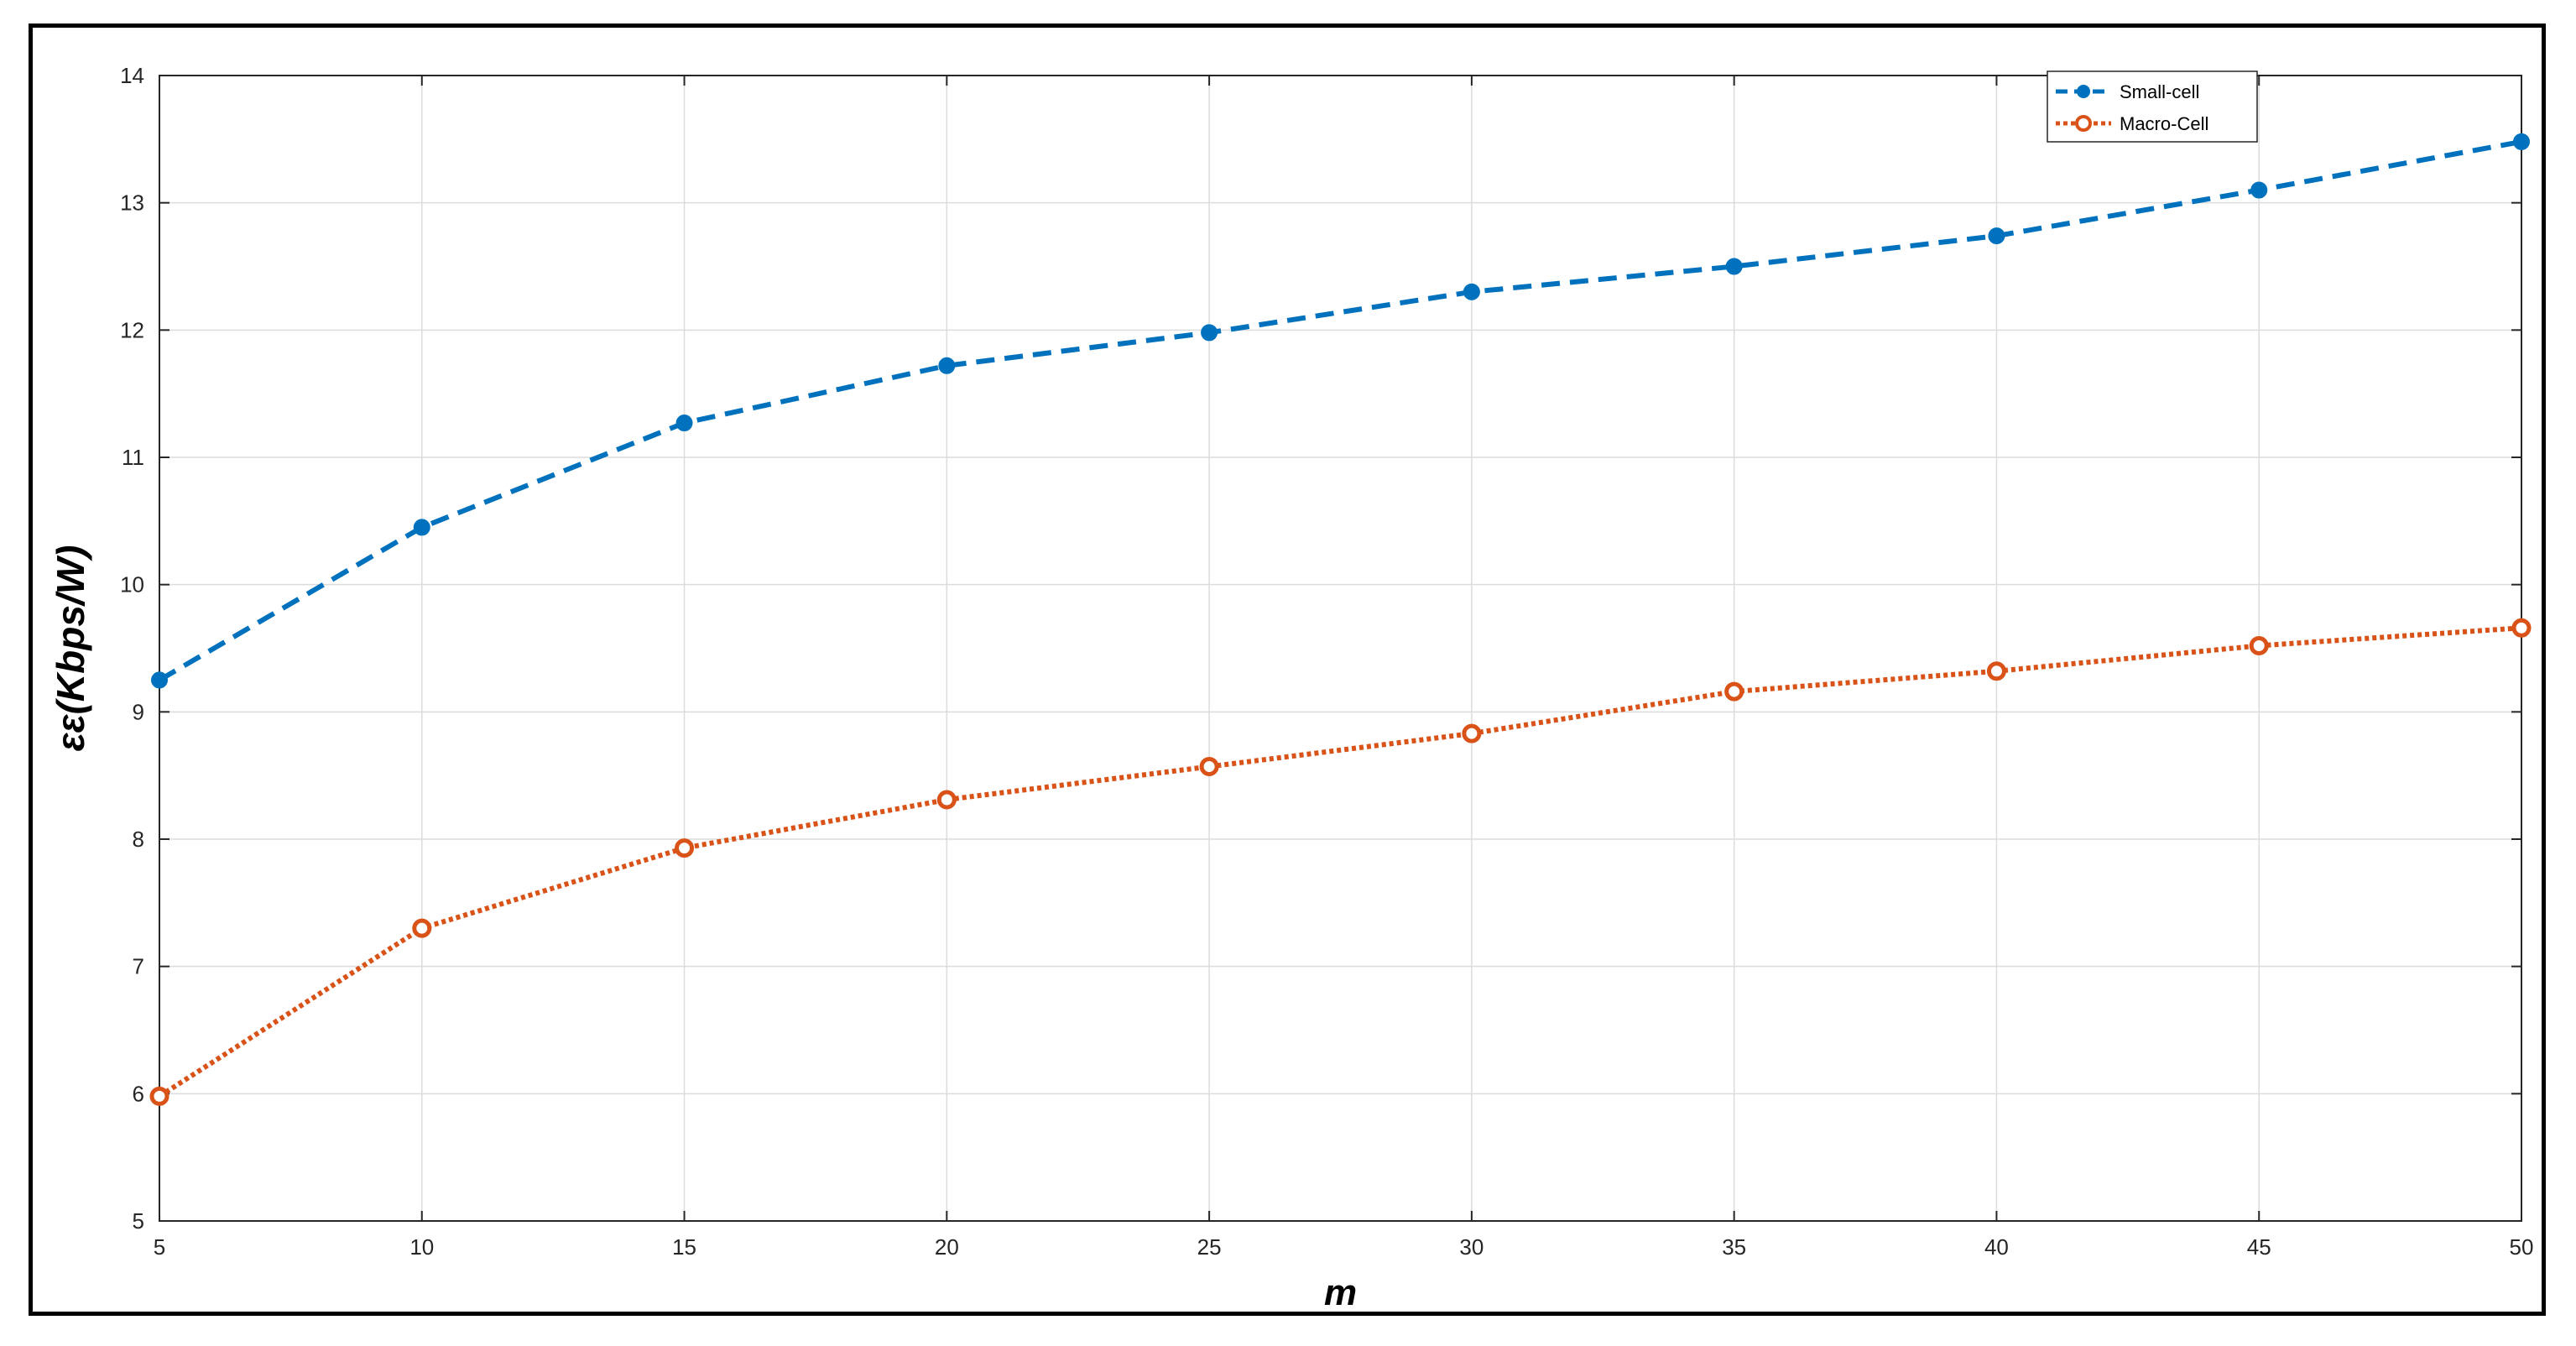  I want to click on legend: Small-cell Macro-Cell, so click(2152, 106).